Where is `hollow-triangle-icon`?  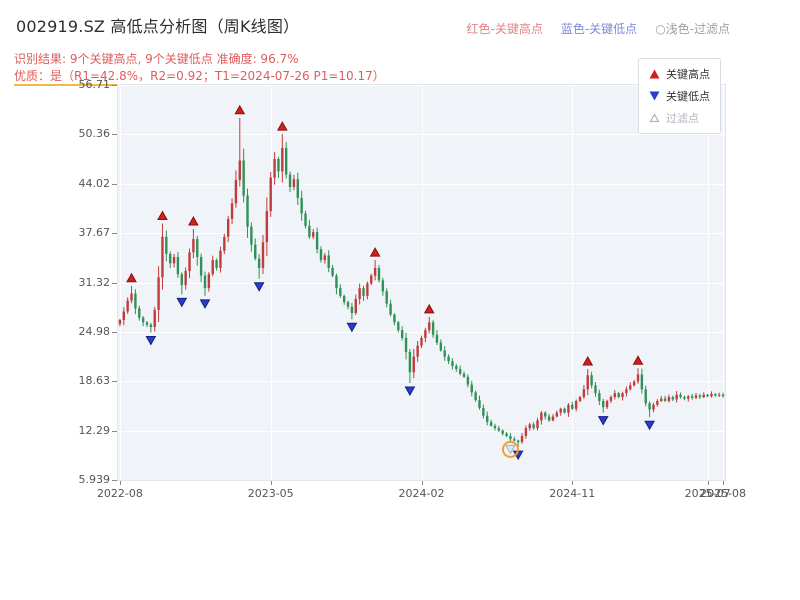 hollow-triangle-icon is located at coordinates (654, 118).